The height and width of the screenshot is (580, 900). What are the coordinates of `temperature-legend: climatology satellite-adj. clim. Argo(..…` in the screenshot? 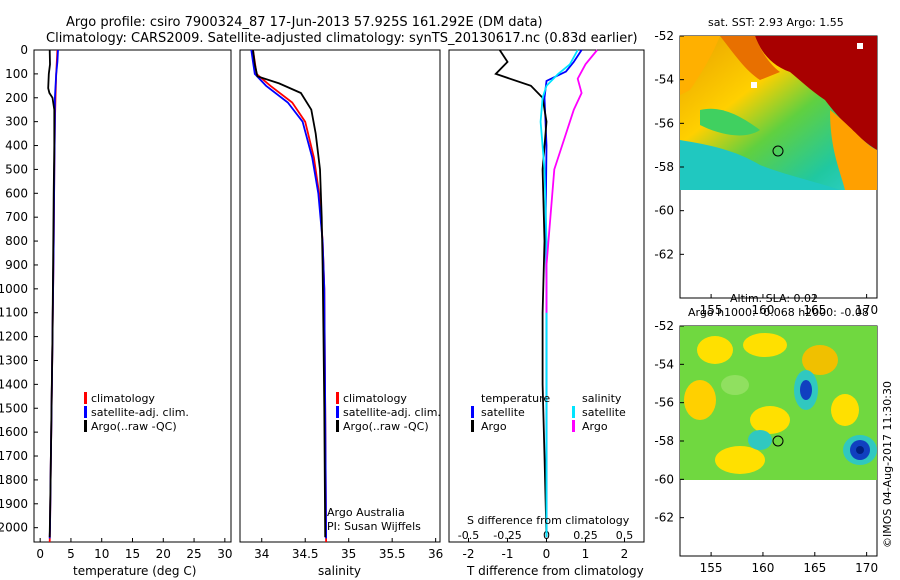 It's located at (136, 412).